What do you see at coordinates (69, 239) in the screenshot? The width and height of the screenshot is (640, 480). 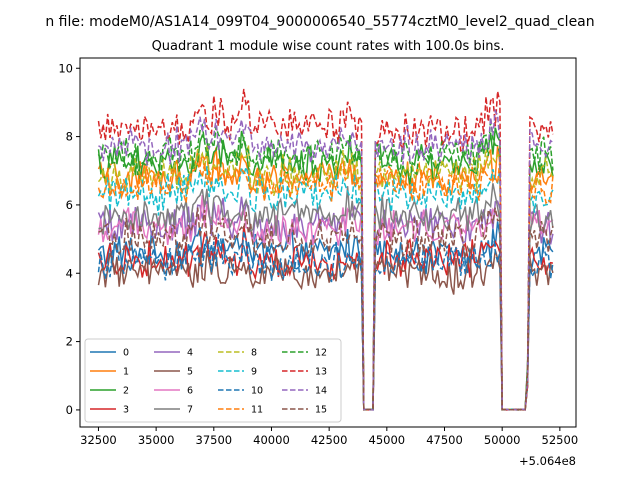 I see `y-axis: 0 2 4 6 8 10` at bounding box center [69, 239].